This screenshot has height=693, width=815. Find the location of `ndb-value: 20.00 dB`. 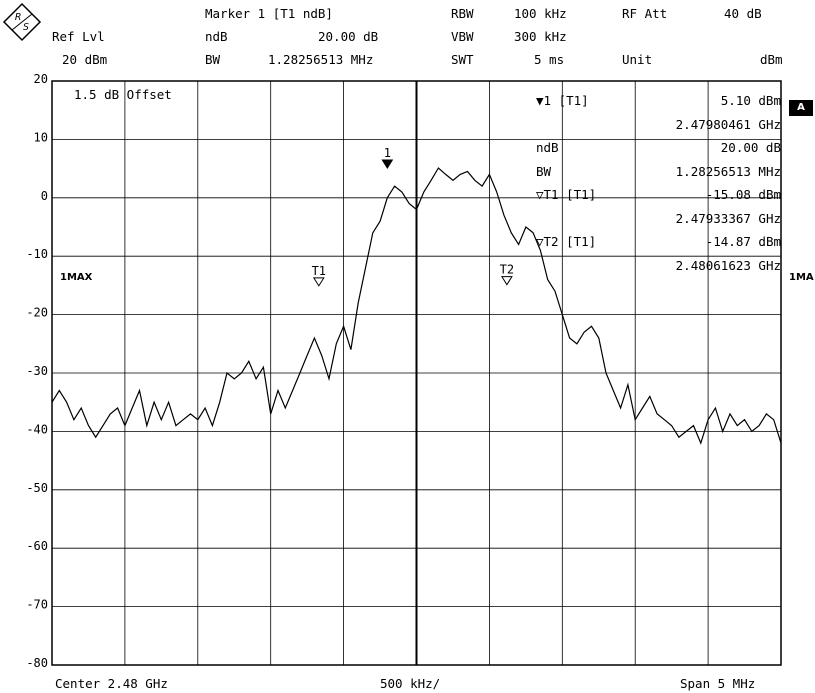

ndb-value: 20.00 dB is located at coordinates (348, 36).